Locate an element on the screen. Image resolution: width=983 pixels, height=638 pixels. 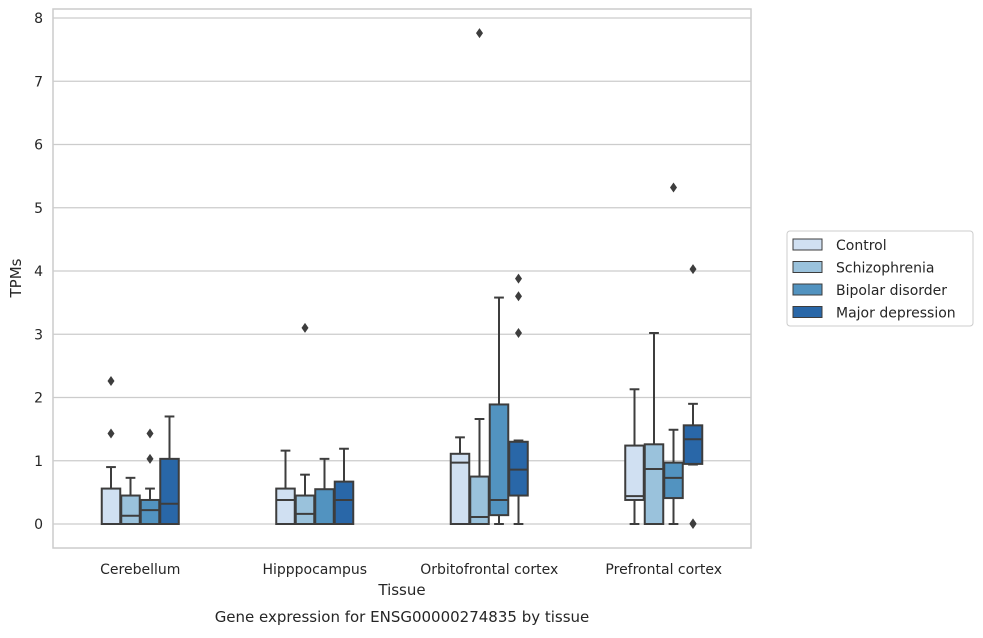
legend-label-2: Schizophrenia is located at coordinates (885, 269).